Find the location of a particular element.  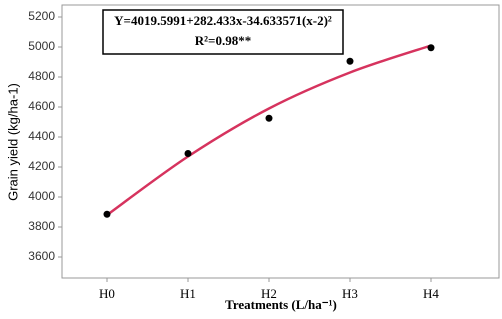

x-tick-label: H1 is located at coordinates (188, 293).